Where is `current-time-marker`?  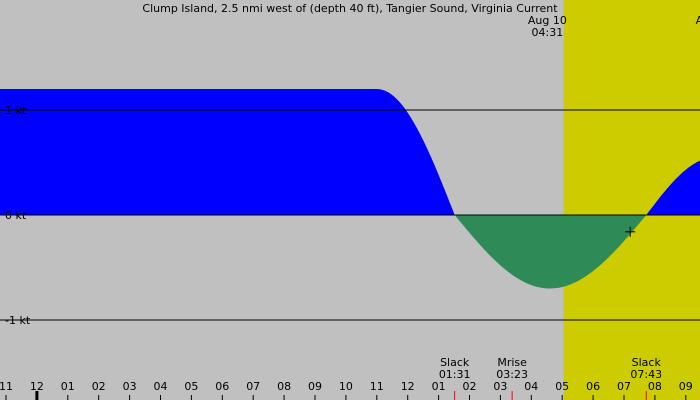 current-time-marker is located at coordinates (630, 231).